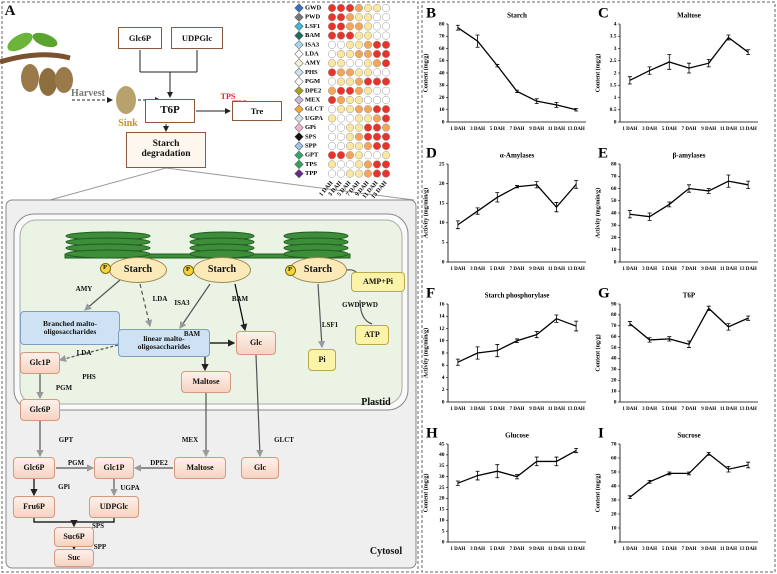  I want to click on diagram-label: P, so click(290, 270).